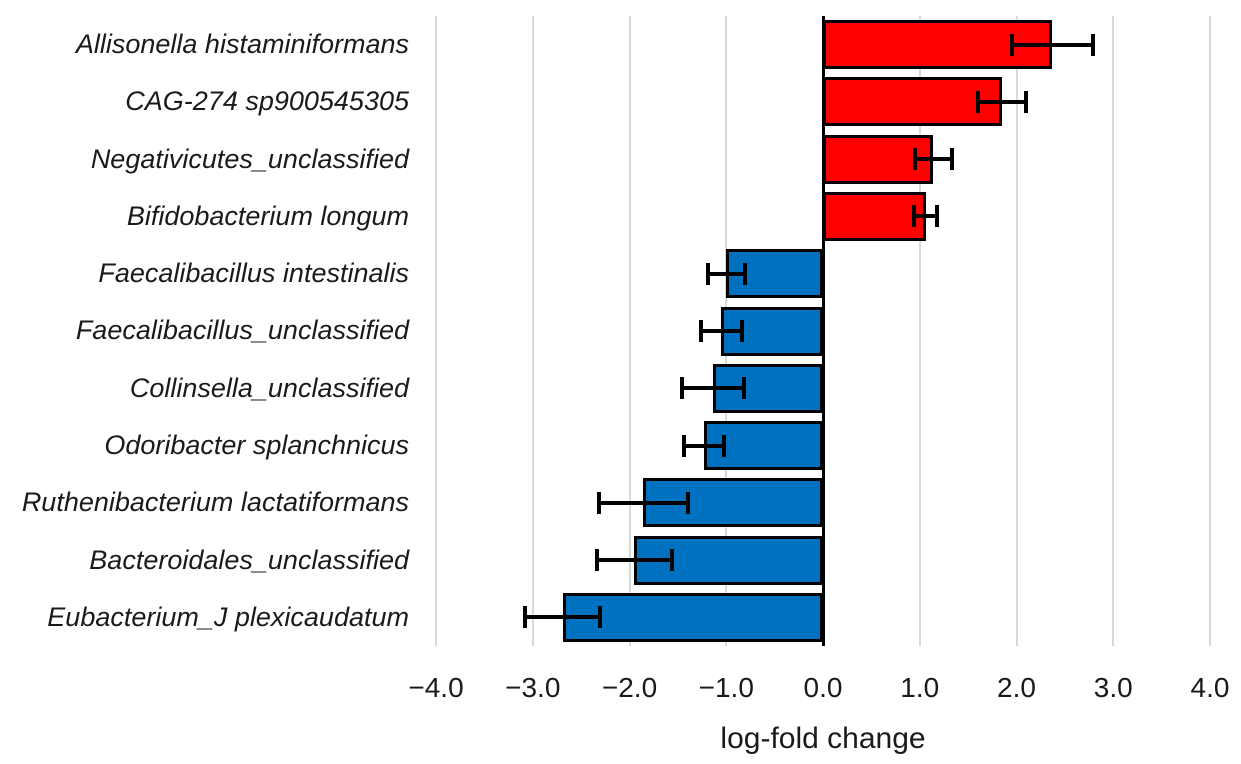  What do you see at coordinates (249, 158) in the screenshot?
I see `category-label: Negativicutes_unclassified` at bounding box center [249, 158].